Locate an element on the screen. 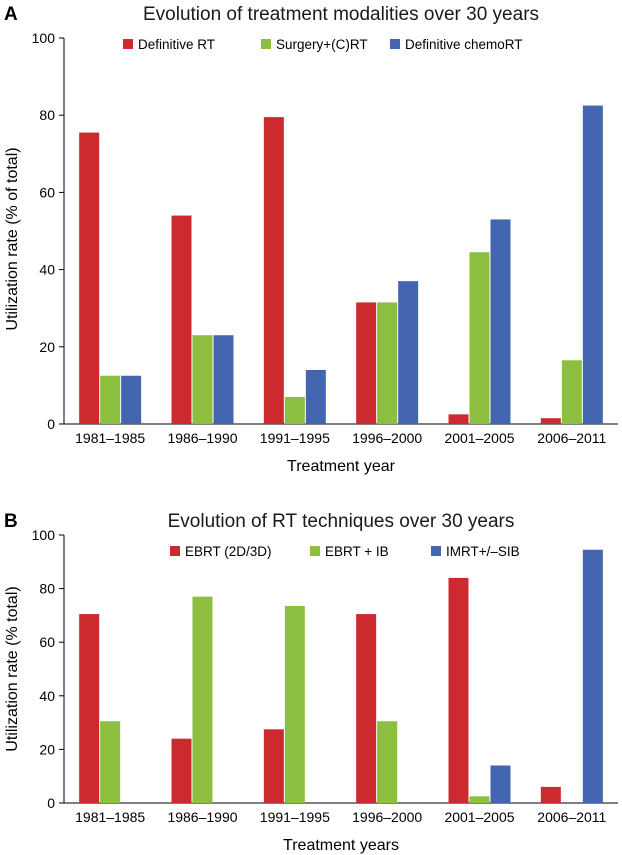 The height and width of the screenshot is (855, 622). bar-surgery-c-rt-1996-2000 is located at coordinates (387, 363).